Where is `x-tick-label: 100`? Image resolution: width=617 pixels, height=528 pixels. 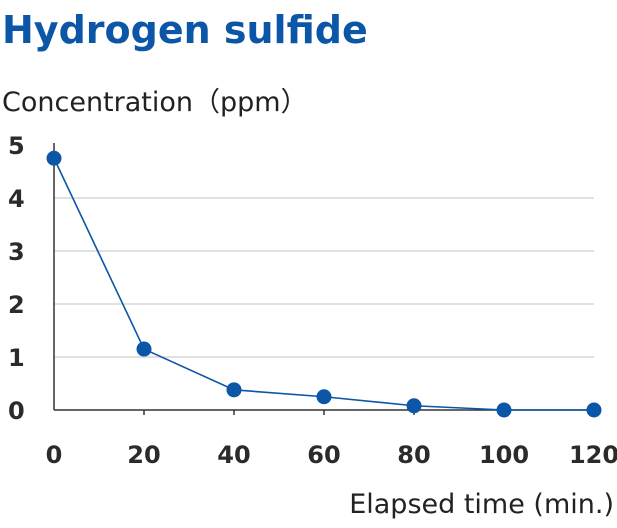
x-tick-label: 100 is located at coordinates (504, 455).